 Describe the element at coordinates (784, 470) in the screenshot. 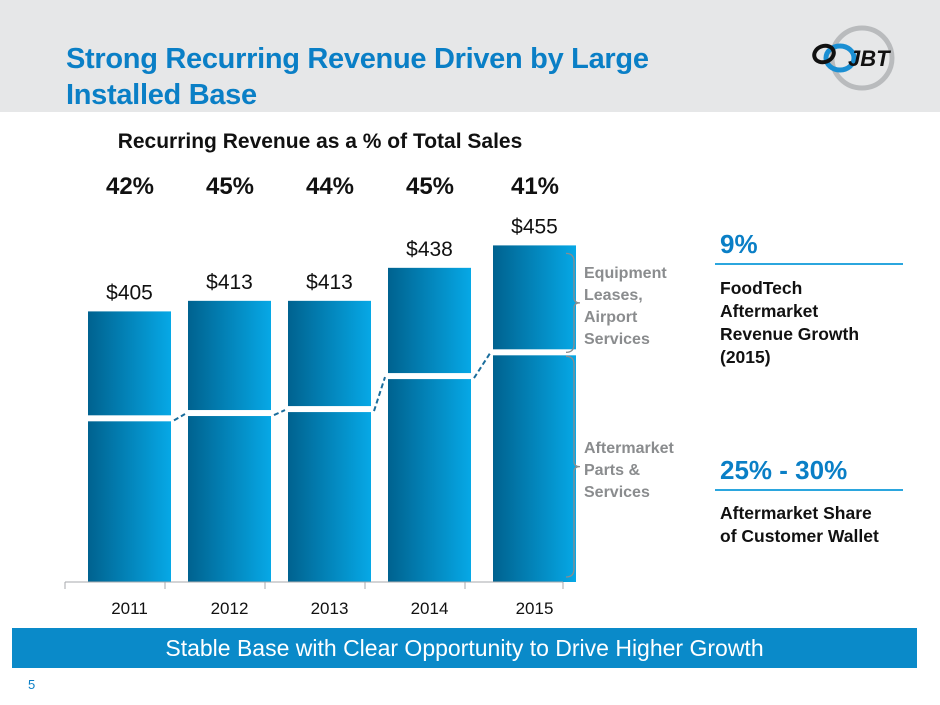

I see `stat-value-share: 25% - 30%` at that location.